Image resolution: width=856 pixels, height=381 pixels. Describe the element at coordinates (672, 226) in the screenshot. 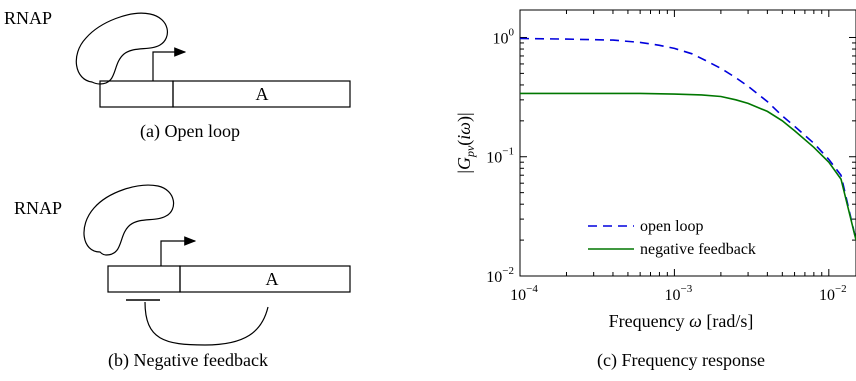

I see `legend-label-open-loop: open loop` at that location.